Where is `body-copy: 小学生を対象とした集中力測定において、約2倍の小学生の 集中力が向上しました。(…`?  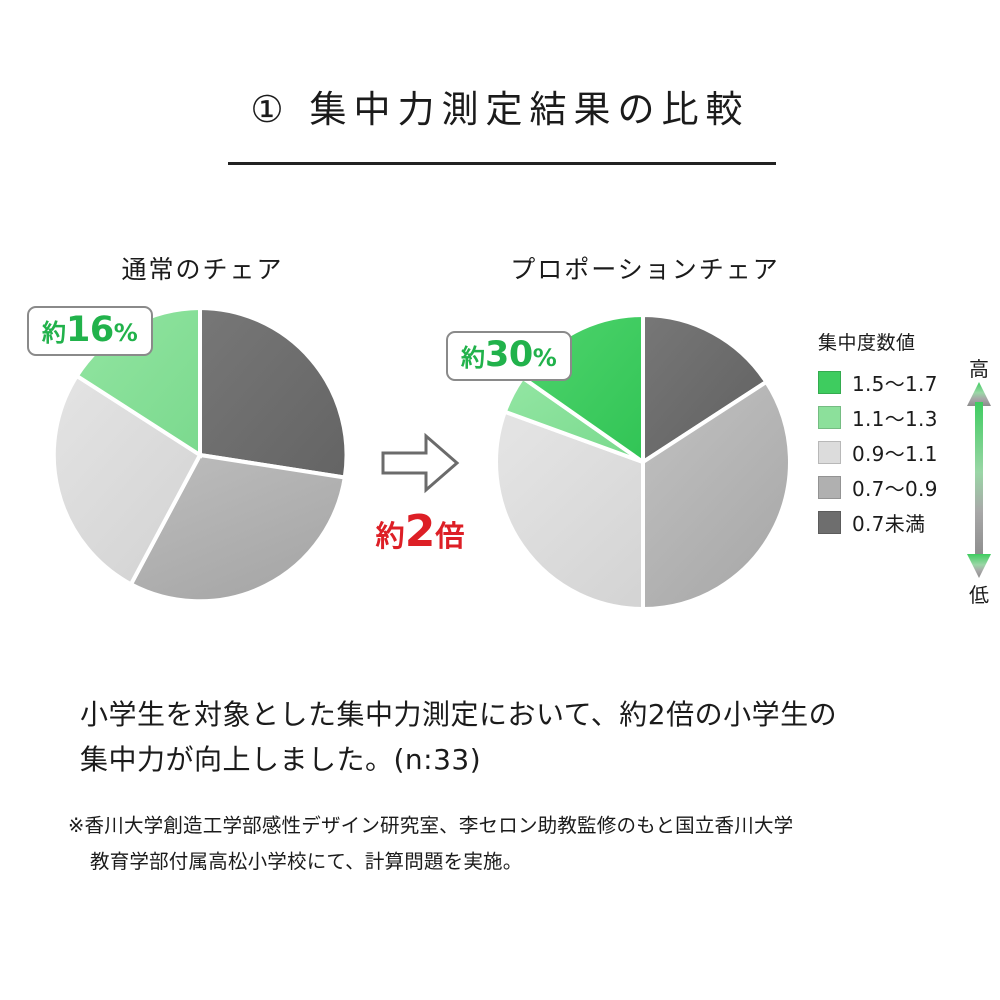
body-copy: 小学生を対象とした集中力測定において、約2倍の小学生の 集中力が向上しました。(… is located at coordinates (510, 737).